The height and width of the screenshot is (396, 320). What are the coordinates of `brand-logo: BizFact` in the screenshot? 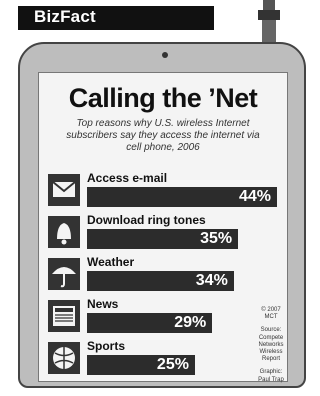 It's located at (65, 16).